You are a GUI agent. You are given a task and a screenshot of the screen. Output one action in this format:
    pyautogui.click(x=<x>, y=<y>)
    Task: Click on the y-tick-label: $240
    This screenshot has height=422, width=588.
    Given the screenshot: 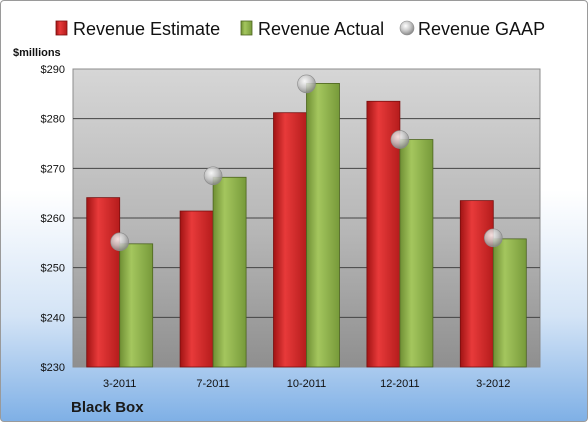 What is the action you would take?
    pyautogui.click(x=53, y=318)
    